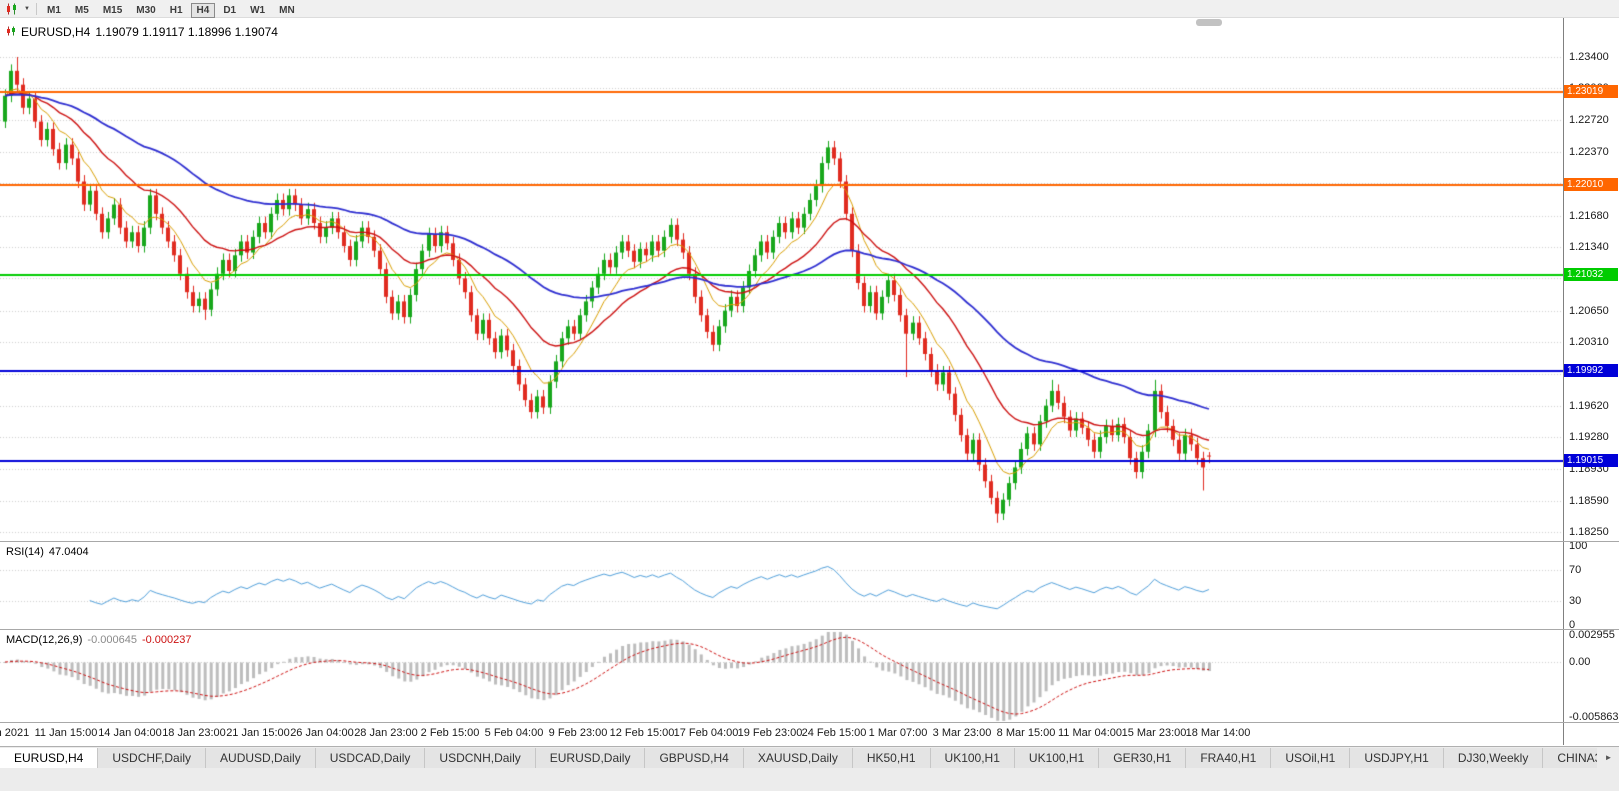 Image resolution: width=1619 pixels, height=791 pixels. Describe the element at coordinates (770, 733) in the screenshot. I see `time-axis-label: 19 Feb 23:00` at that location.